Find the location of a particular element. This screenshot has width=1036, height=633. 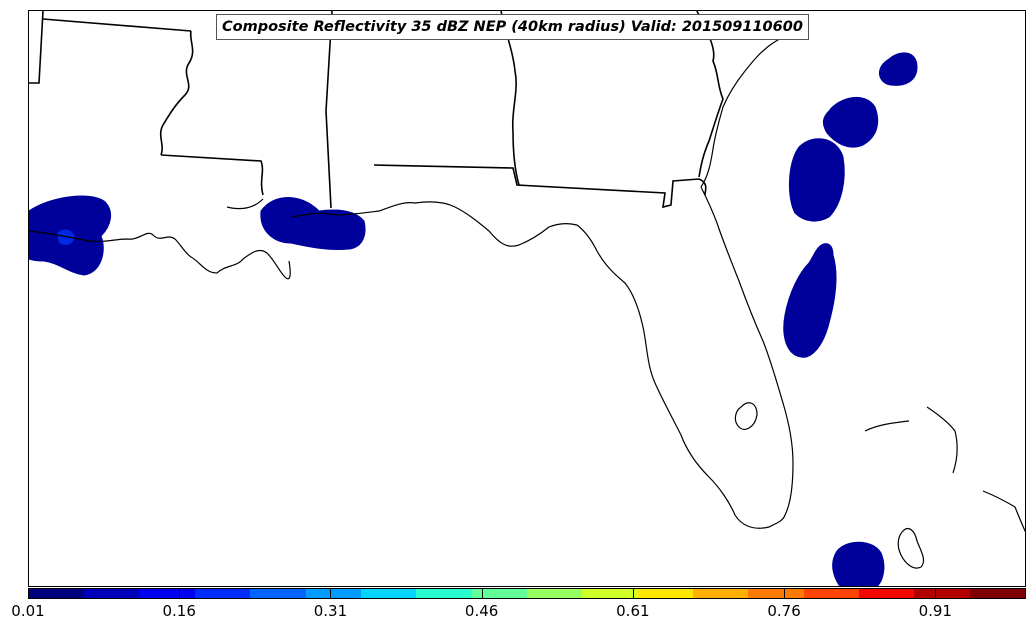

bahamas-andros is located at coordinates (911, 548).